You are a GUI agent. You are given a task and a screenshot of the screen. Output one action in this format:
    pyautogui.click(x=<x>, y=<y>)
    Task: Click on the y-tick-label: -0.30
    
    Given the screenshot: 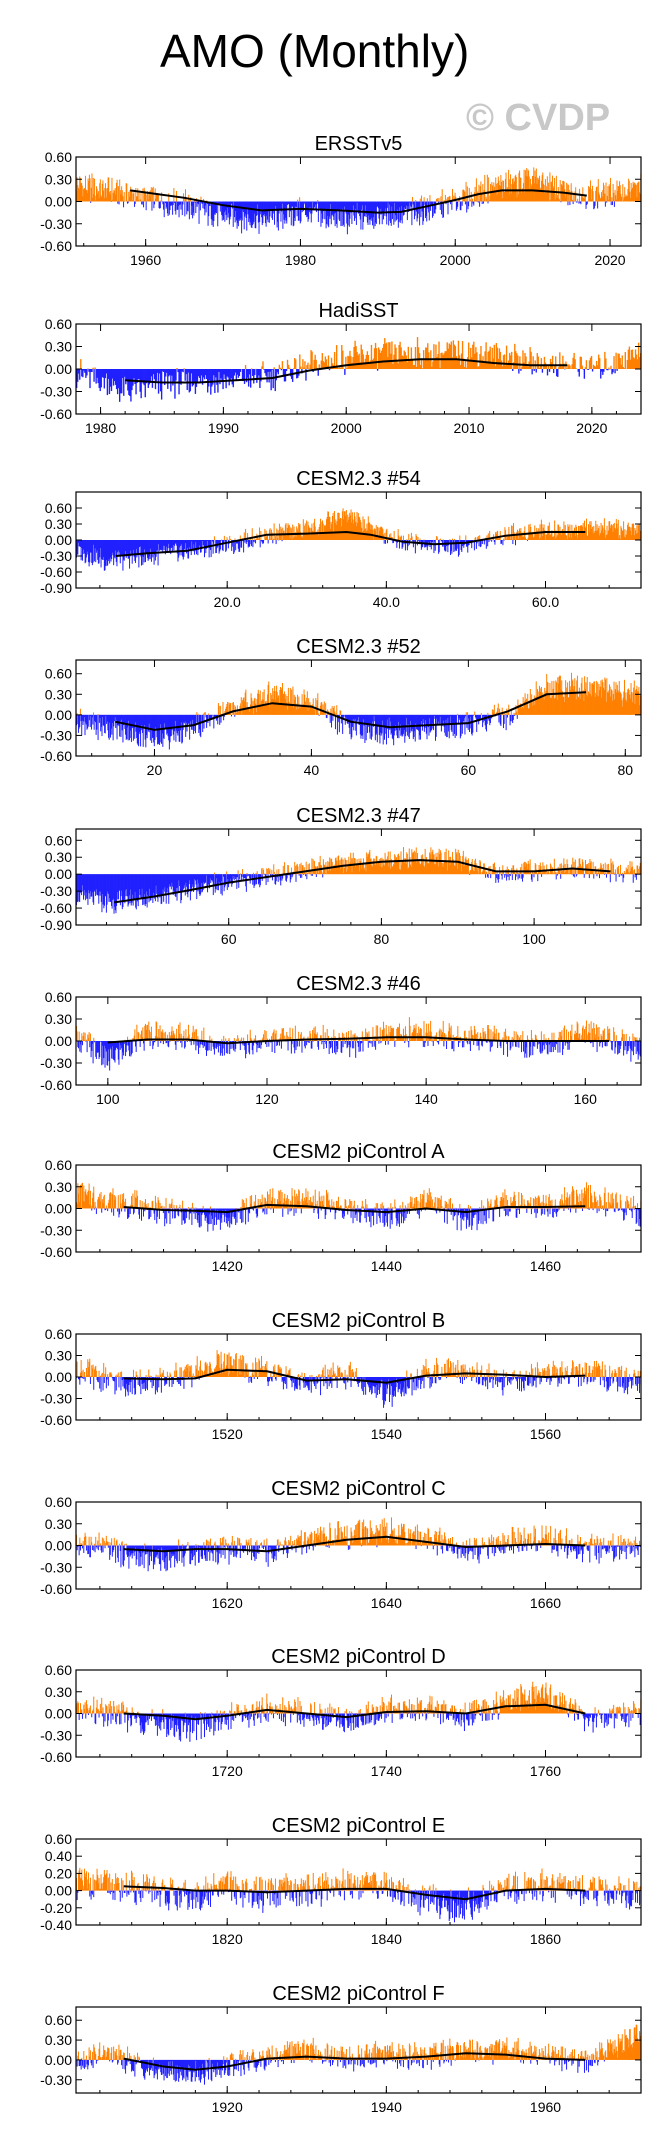 What is the action you would take?
    pyautogui.click(x=56, y=392)
    